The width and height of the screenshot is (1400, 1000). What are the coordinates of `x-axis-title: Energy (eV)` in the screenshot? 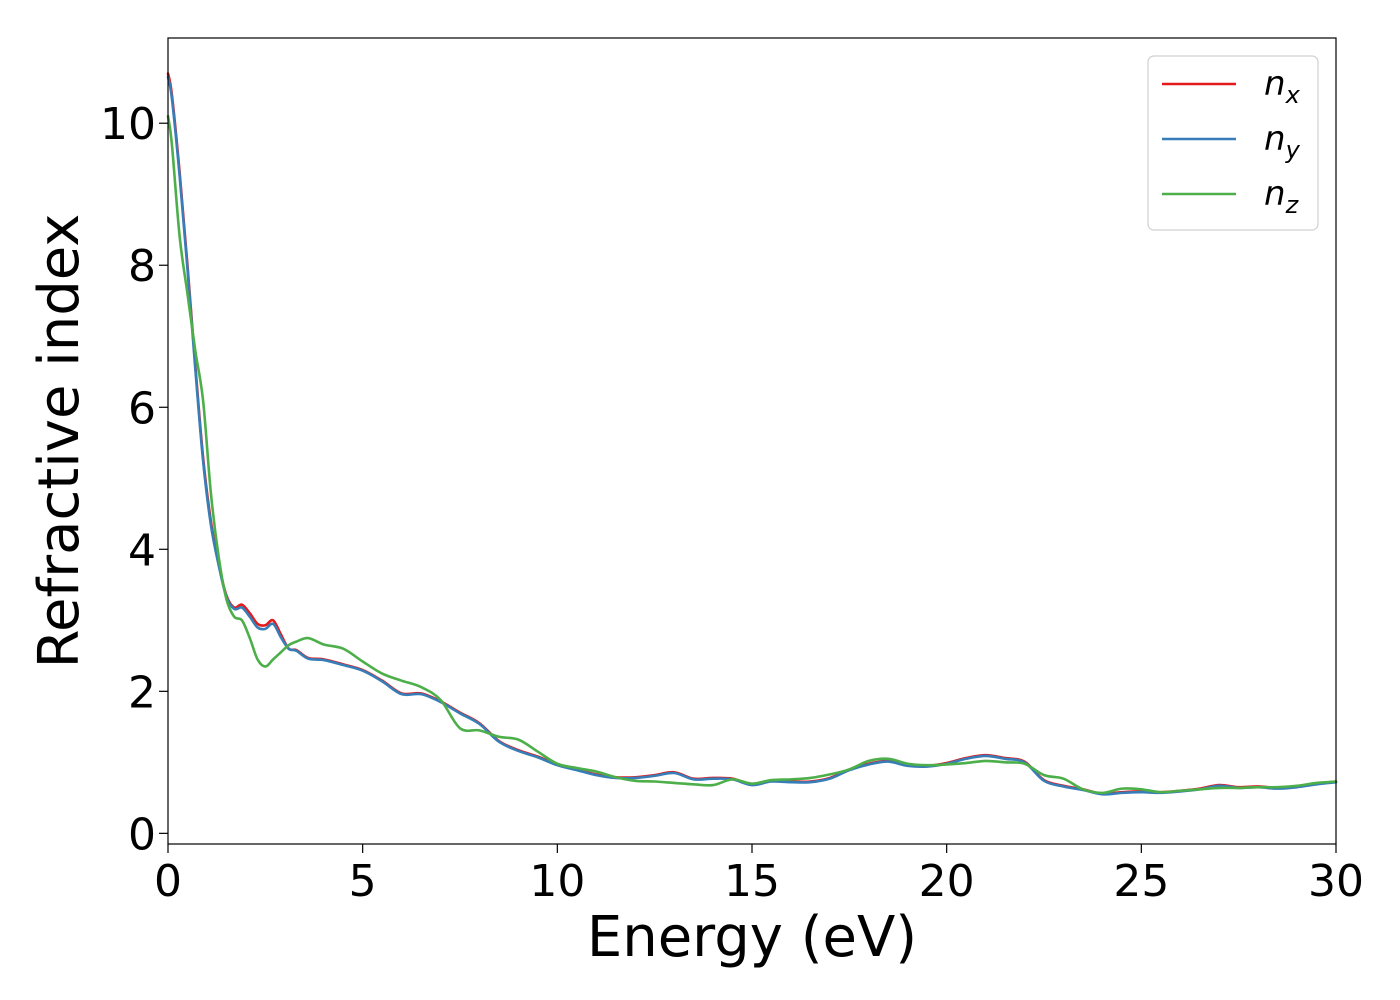 It's located at (752, 937).